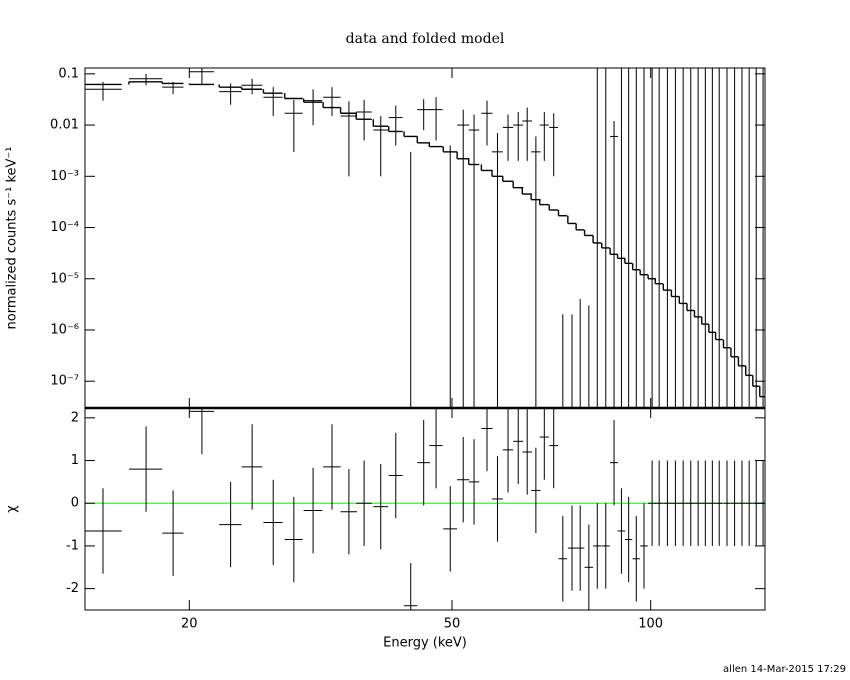 The width and height of the screenshot is (850, 680). Describe the element at coordinates (72, 545) in the screenshot. I see `y-tick-label: -1` at that location.